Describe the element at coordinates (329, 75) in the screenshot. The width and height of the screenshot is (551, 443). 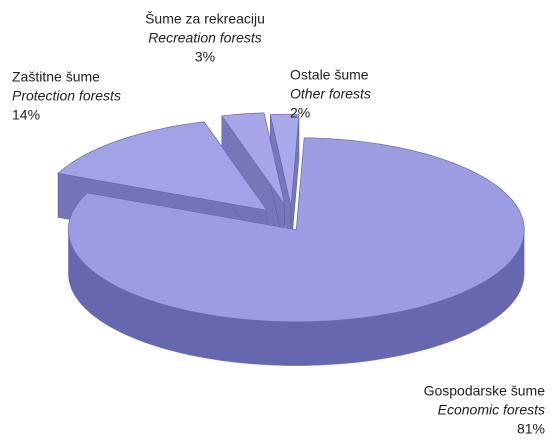
I see `slice-label: Ostale šume` at that location.